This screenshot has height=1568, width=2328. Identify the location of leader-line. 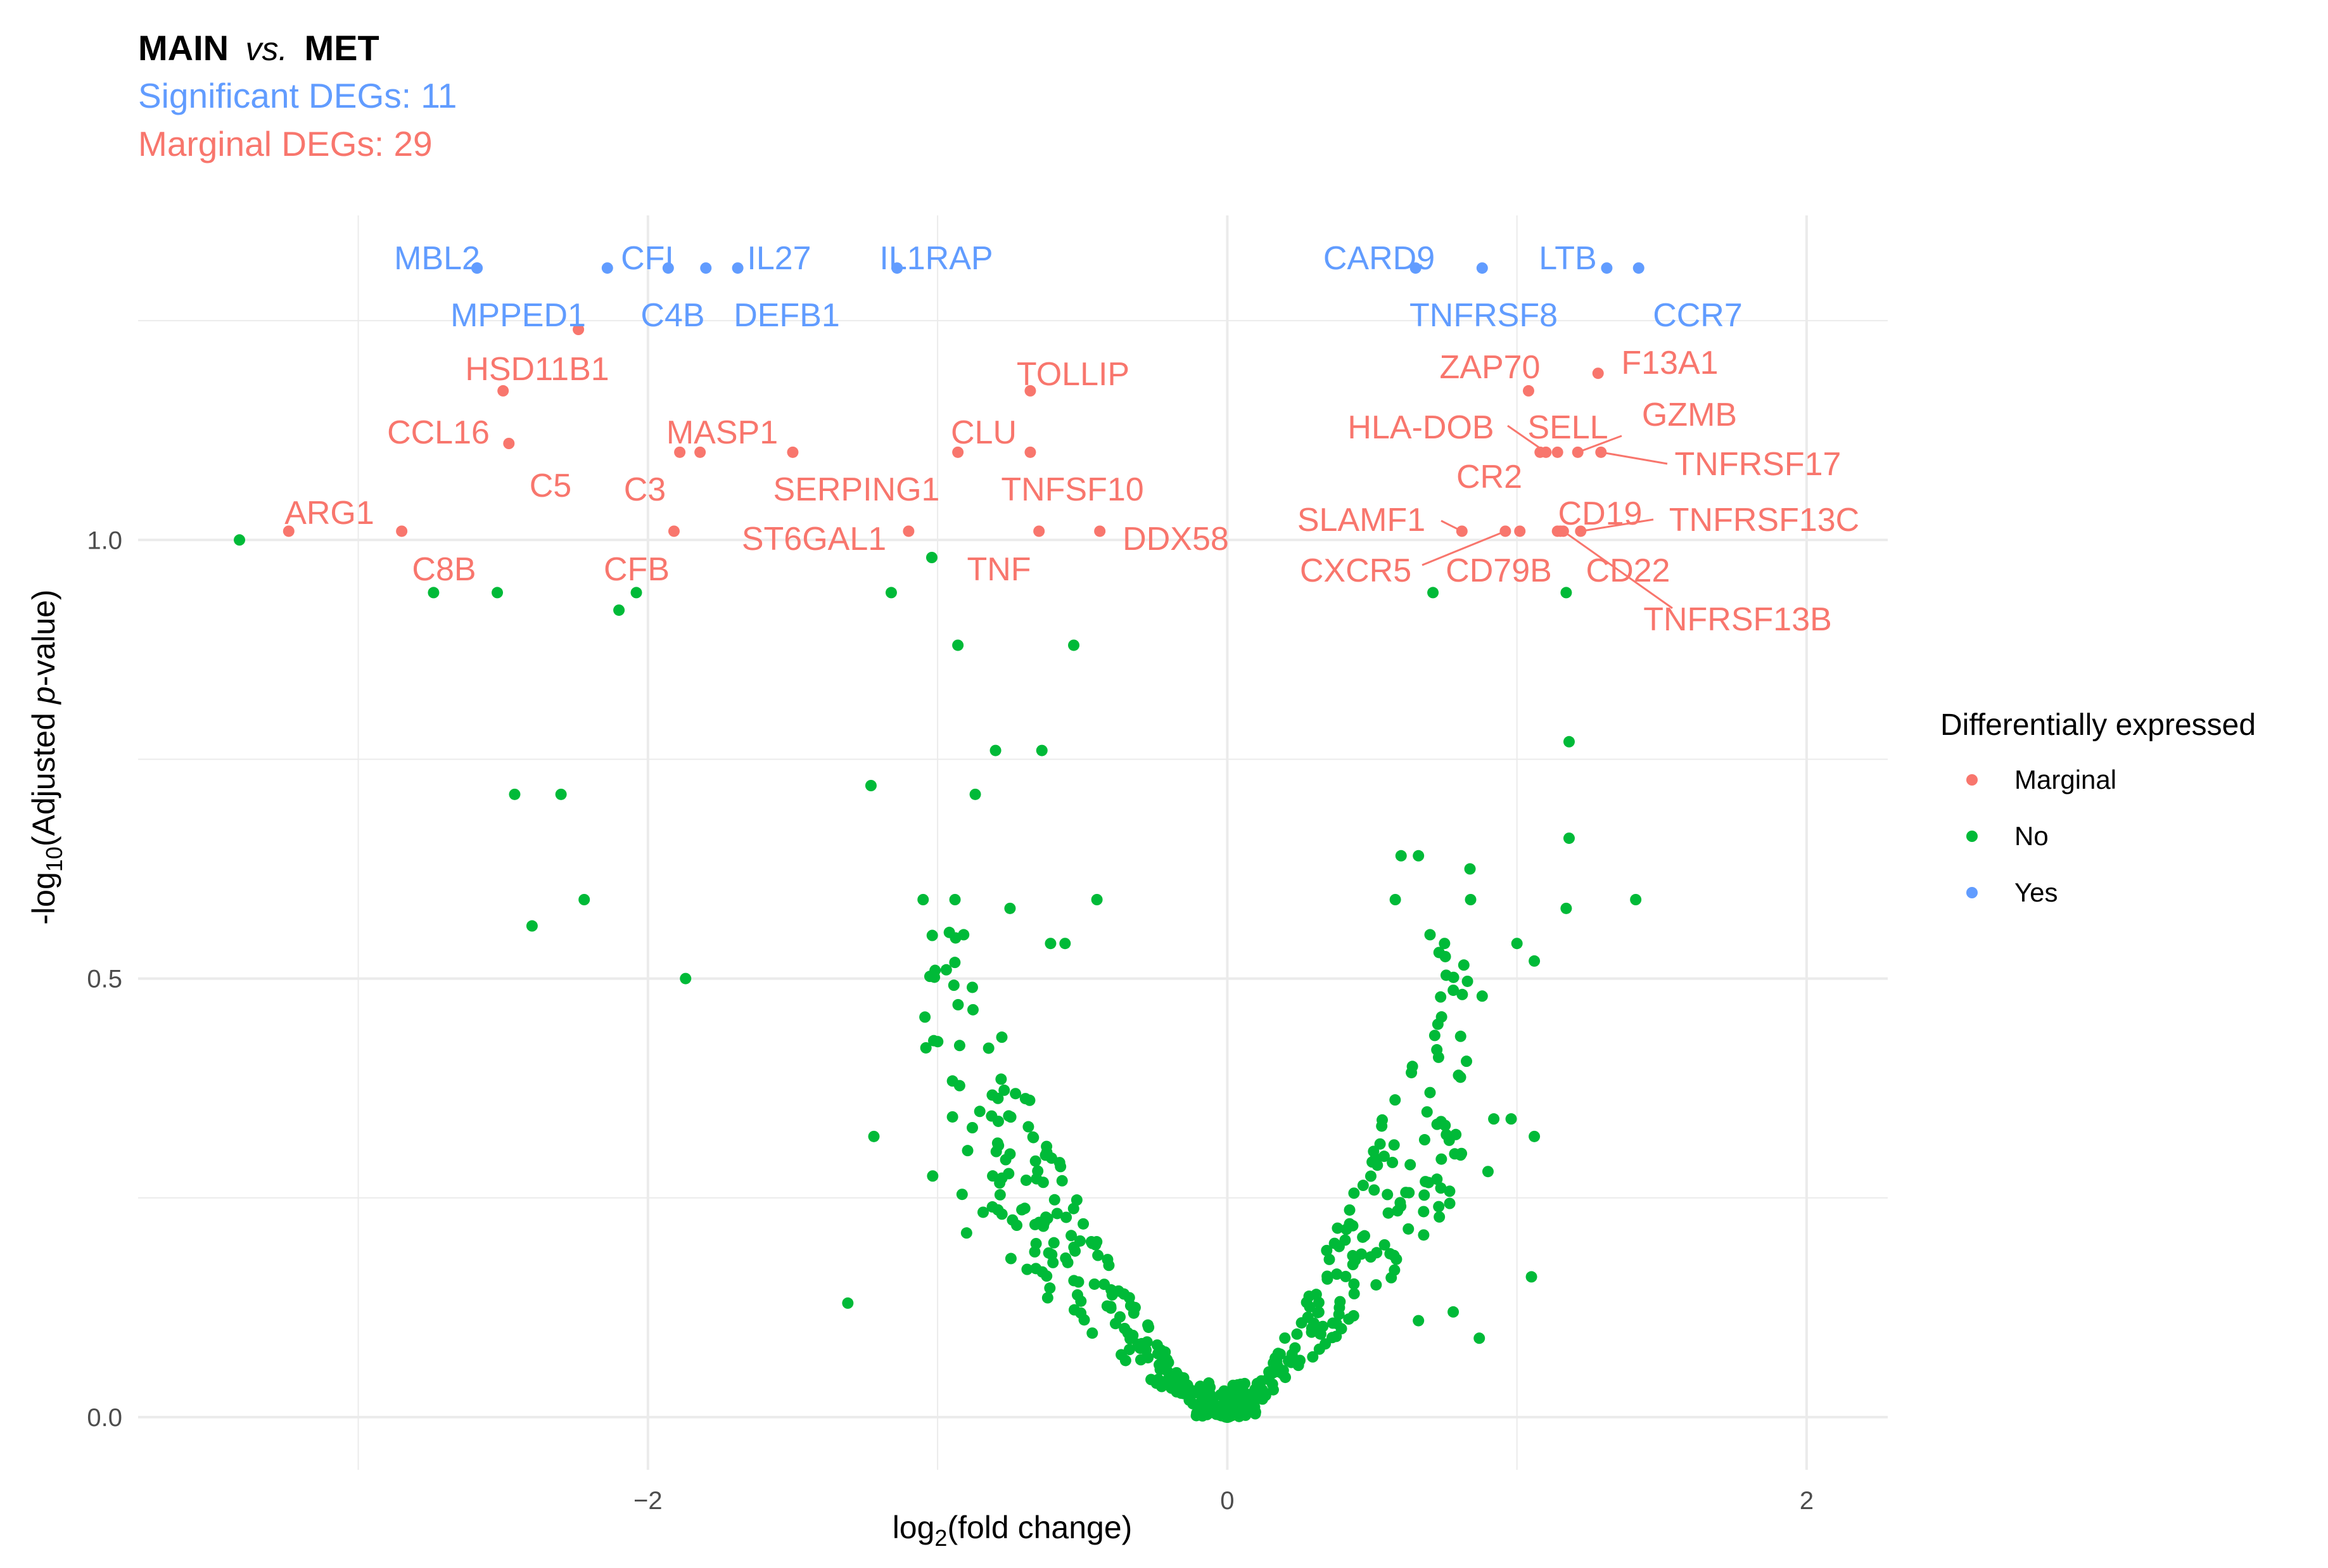
(1464, 548).